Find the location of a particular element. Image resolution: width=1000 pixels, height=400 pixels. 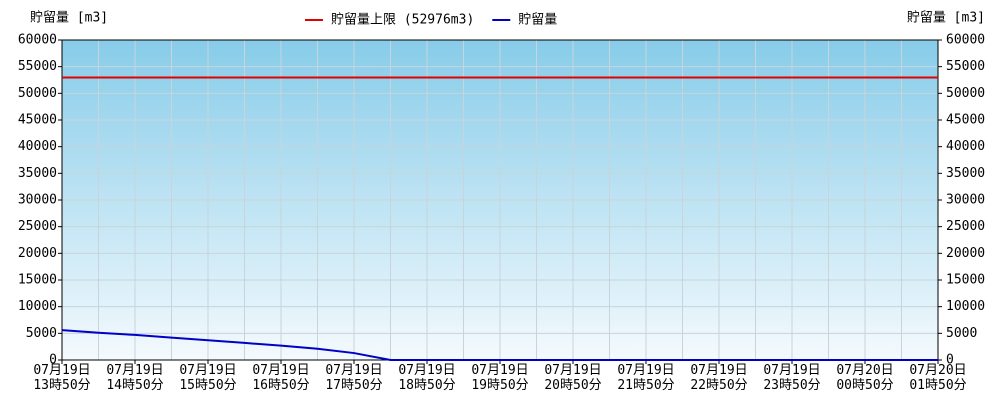

y-tick-label: 55000 is located at coordinates (37, 66).